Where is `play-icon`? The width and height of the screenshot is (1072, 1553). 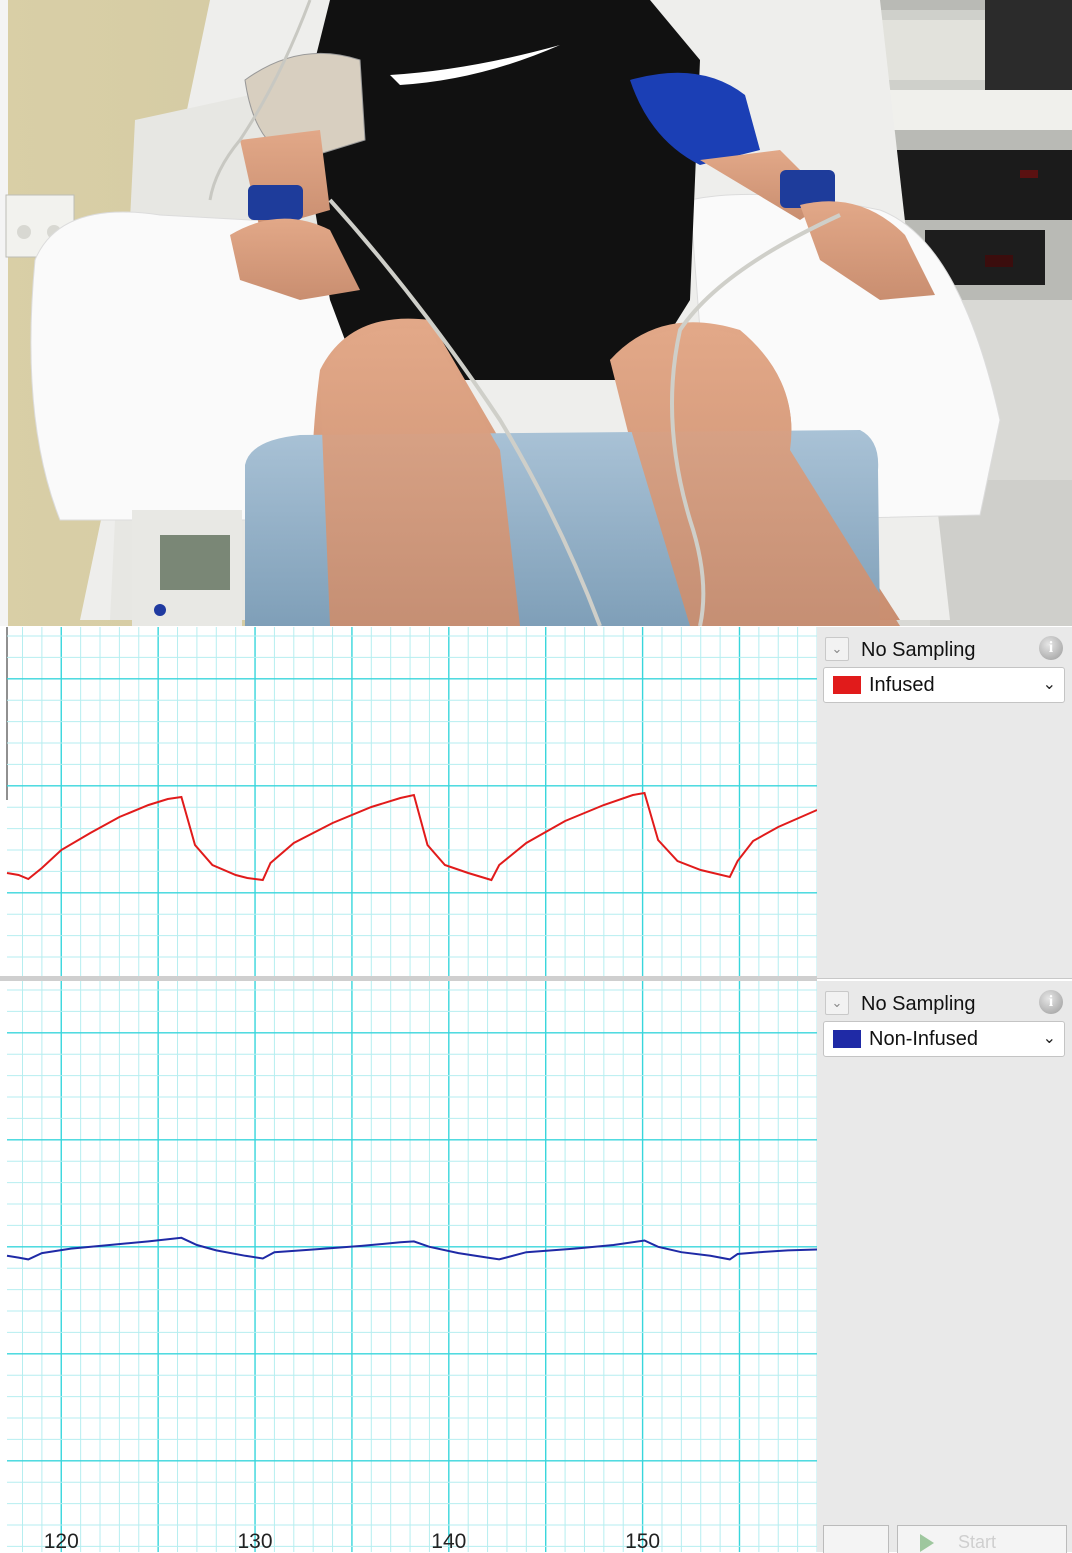 play-icon is located at coordinates (927, 1543).